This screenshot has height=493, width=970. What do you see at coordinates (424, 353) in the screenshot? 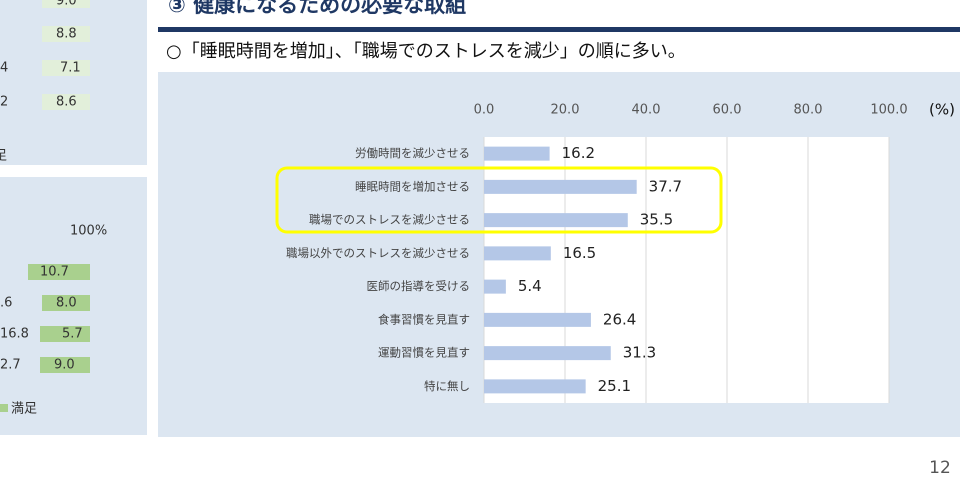
I see `y-tick-label: 運動習慣を見直す` at bounding box center [424, 353].